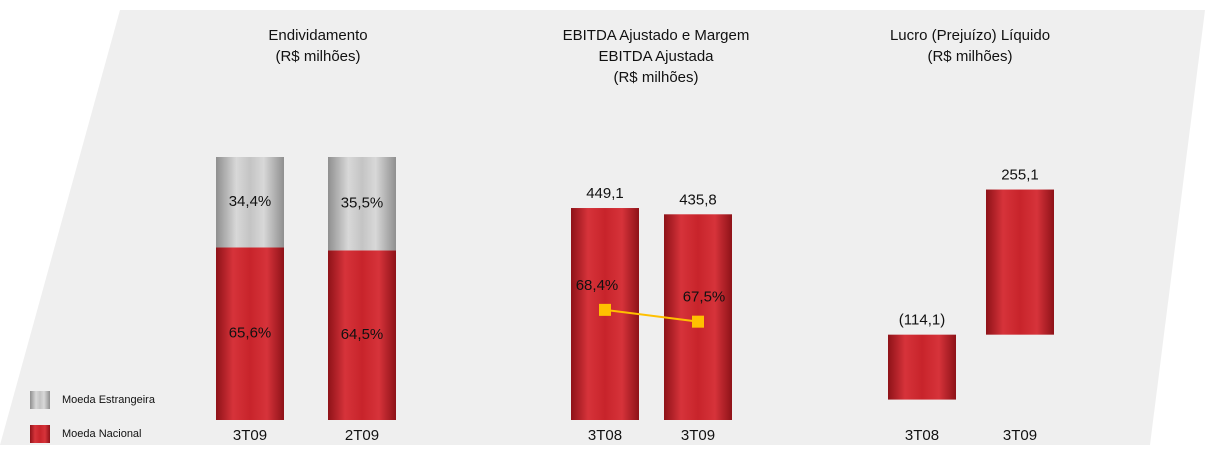 Image resolution: width=1205 pixels, height=450 pixels. I want to click on value-label: 64,5%, so click(362, 334).